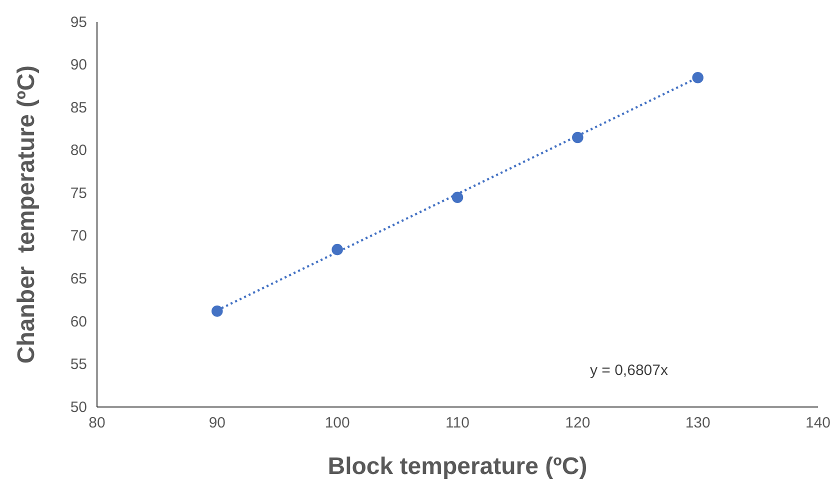  I want to click on y-tick-label: 55, so click(78, 365).